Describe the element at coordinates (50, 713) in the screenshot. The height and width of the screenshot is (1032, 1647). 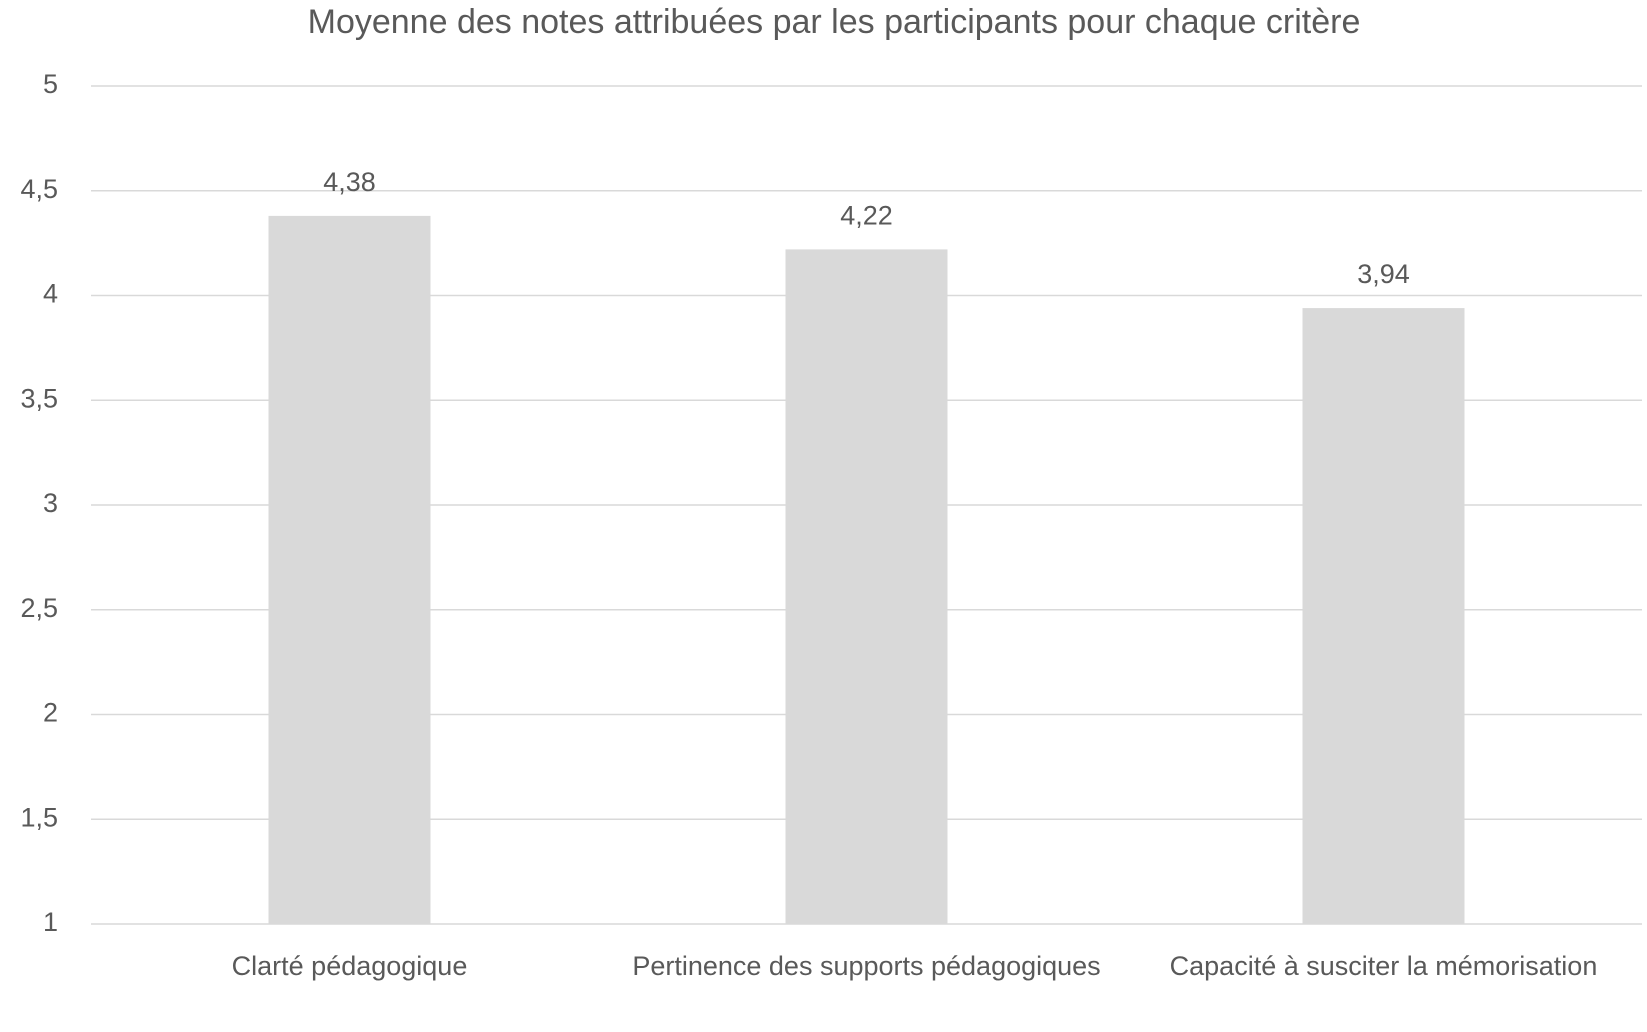
I see `y-tick-label: 2` at that location.